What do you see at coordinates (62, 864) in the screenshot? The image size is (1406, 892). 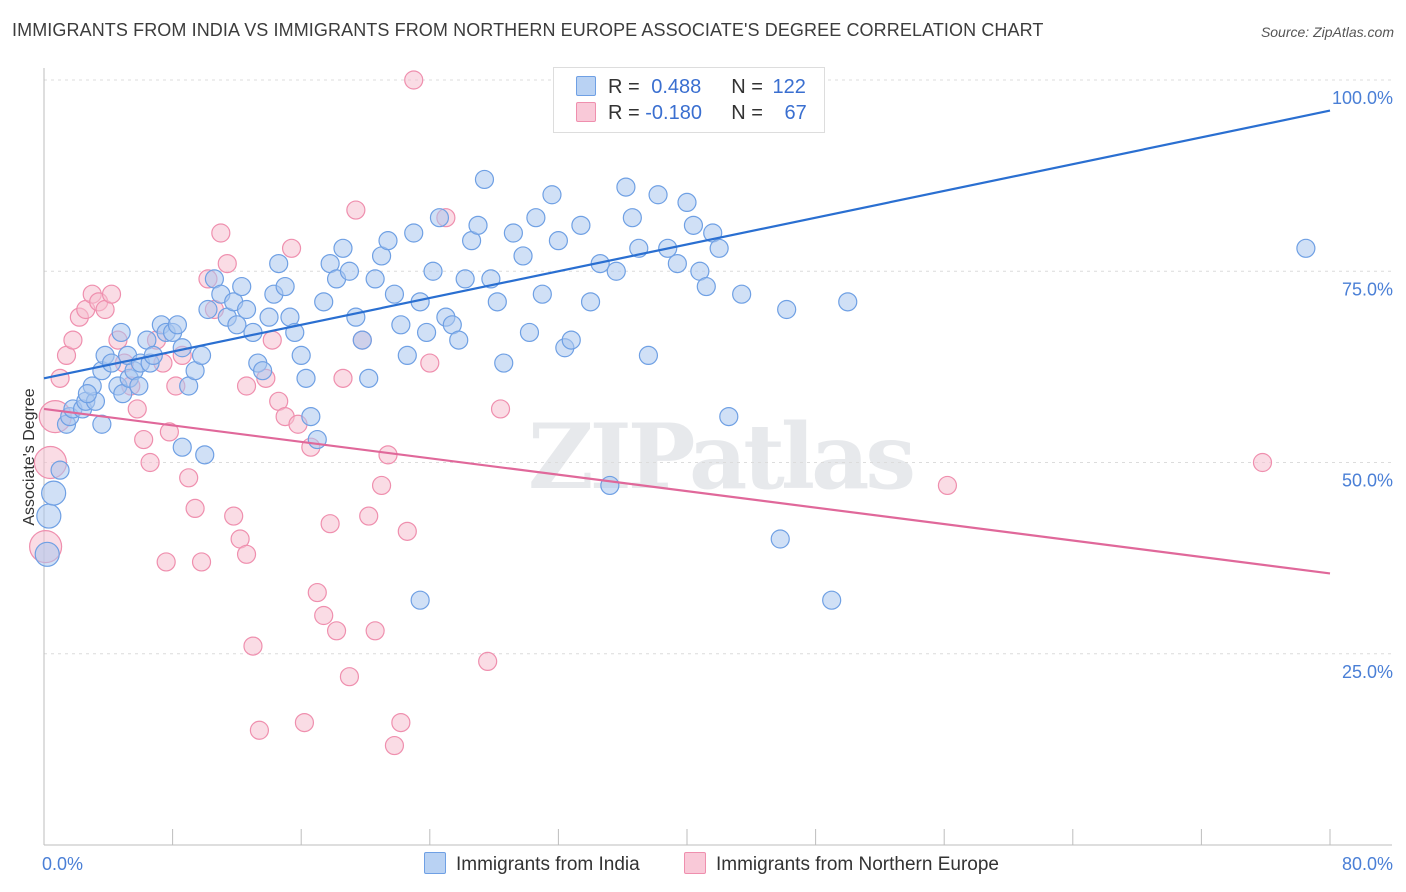 I see `x-tick-label: 0.0%` at bounding box center [62, 864].